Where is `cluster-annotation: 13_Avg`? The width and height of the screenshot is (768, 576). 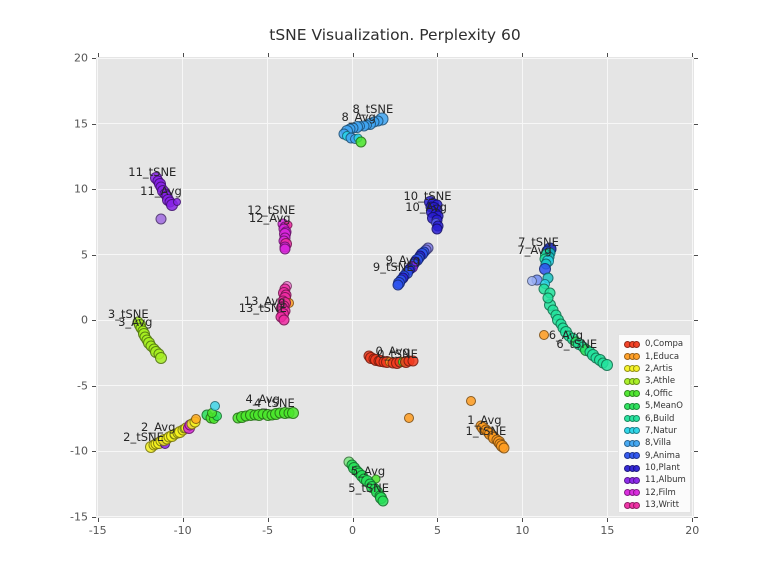
cluster-annotation: 13_Avg is located at coordinates (264, 300).